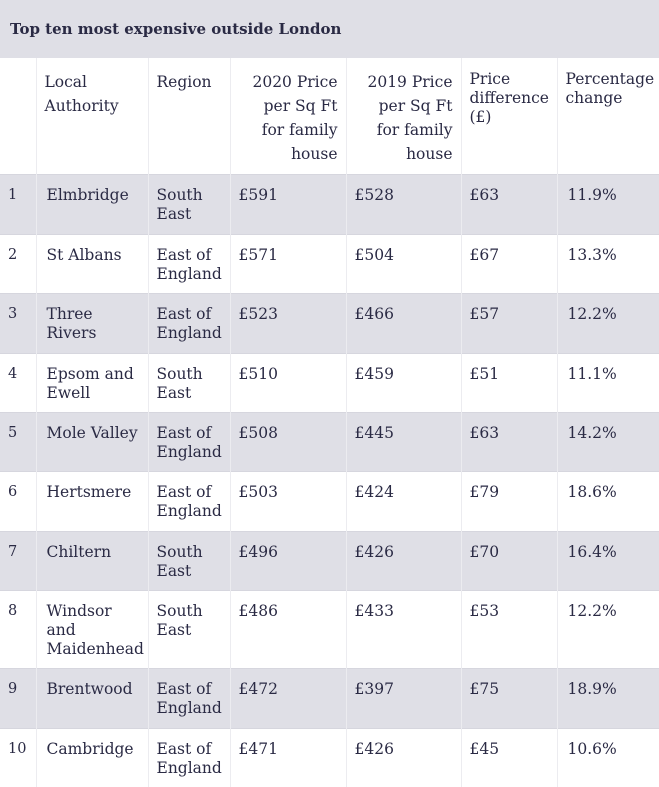 Image resolution: width=659 pixels, height=787 pixels. What do you see at coordinates (288, 560) in the screenshot?
I see `cell-price-2020: £496` at bounding box center [288, 560].